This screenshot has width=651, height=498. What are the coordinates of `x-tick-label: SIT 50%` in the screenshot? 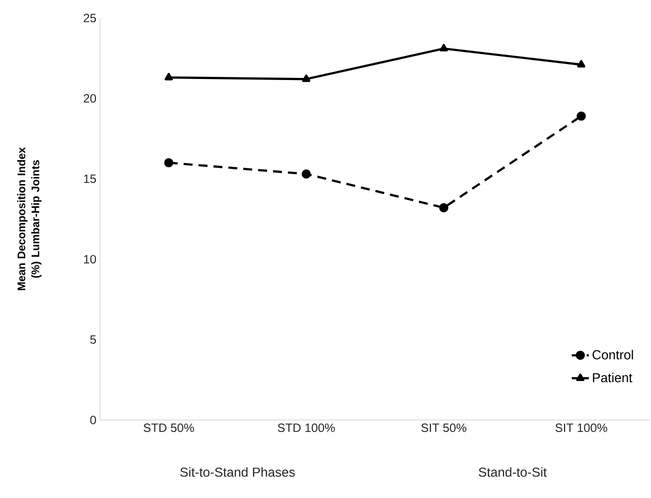 It's located at (443, 428).